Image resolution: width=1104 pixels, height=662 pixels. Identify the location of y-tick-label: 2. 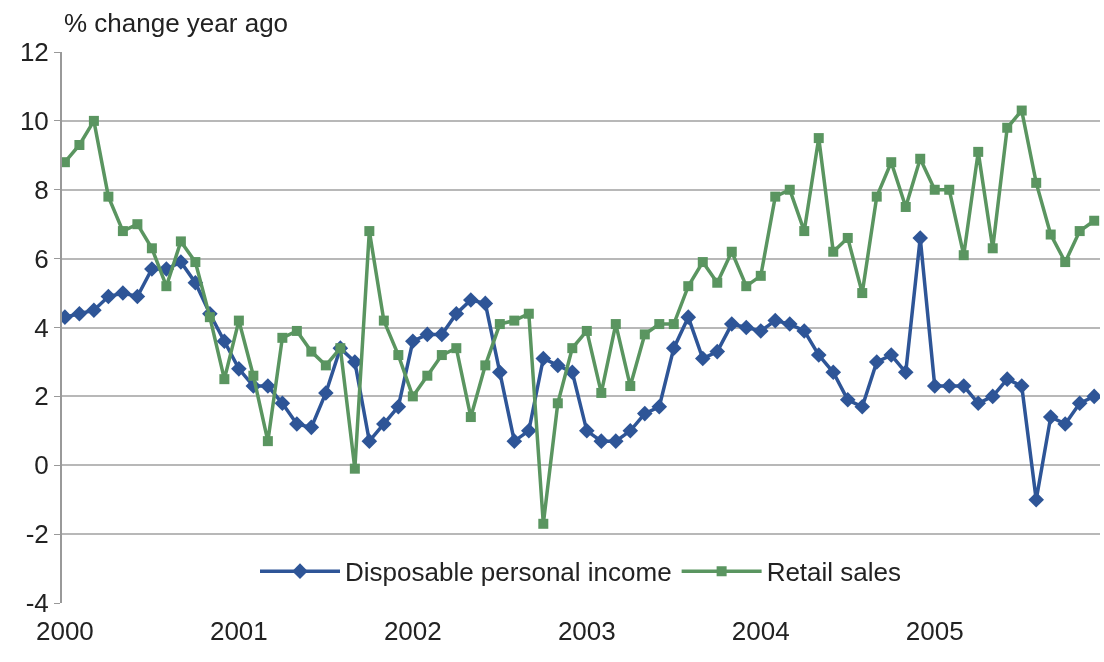
(41, 396).